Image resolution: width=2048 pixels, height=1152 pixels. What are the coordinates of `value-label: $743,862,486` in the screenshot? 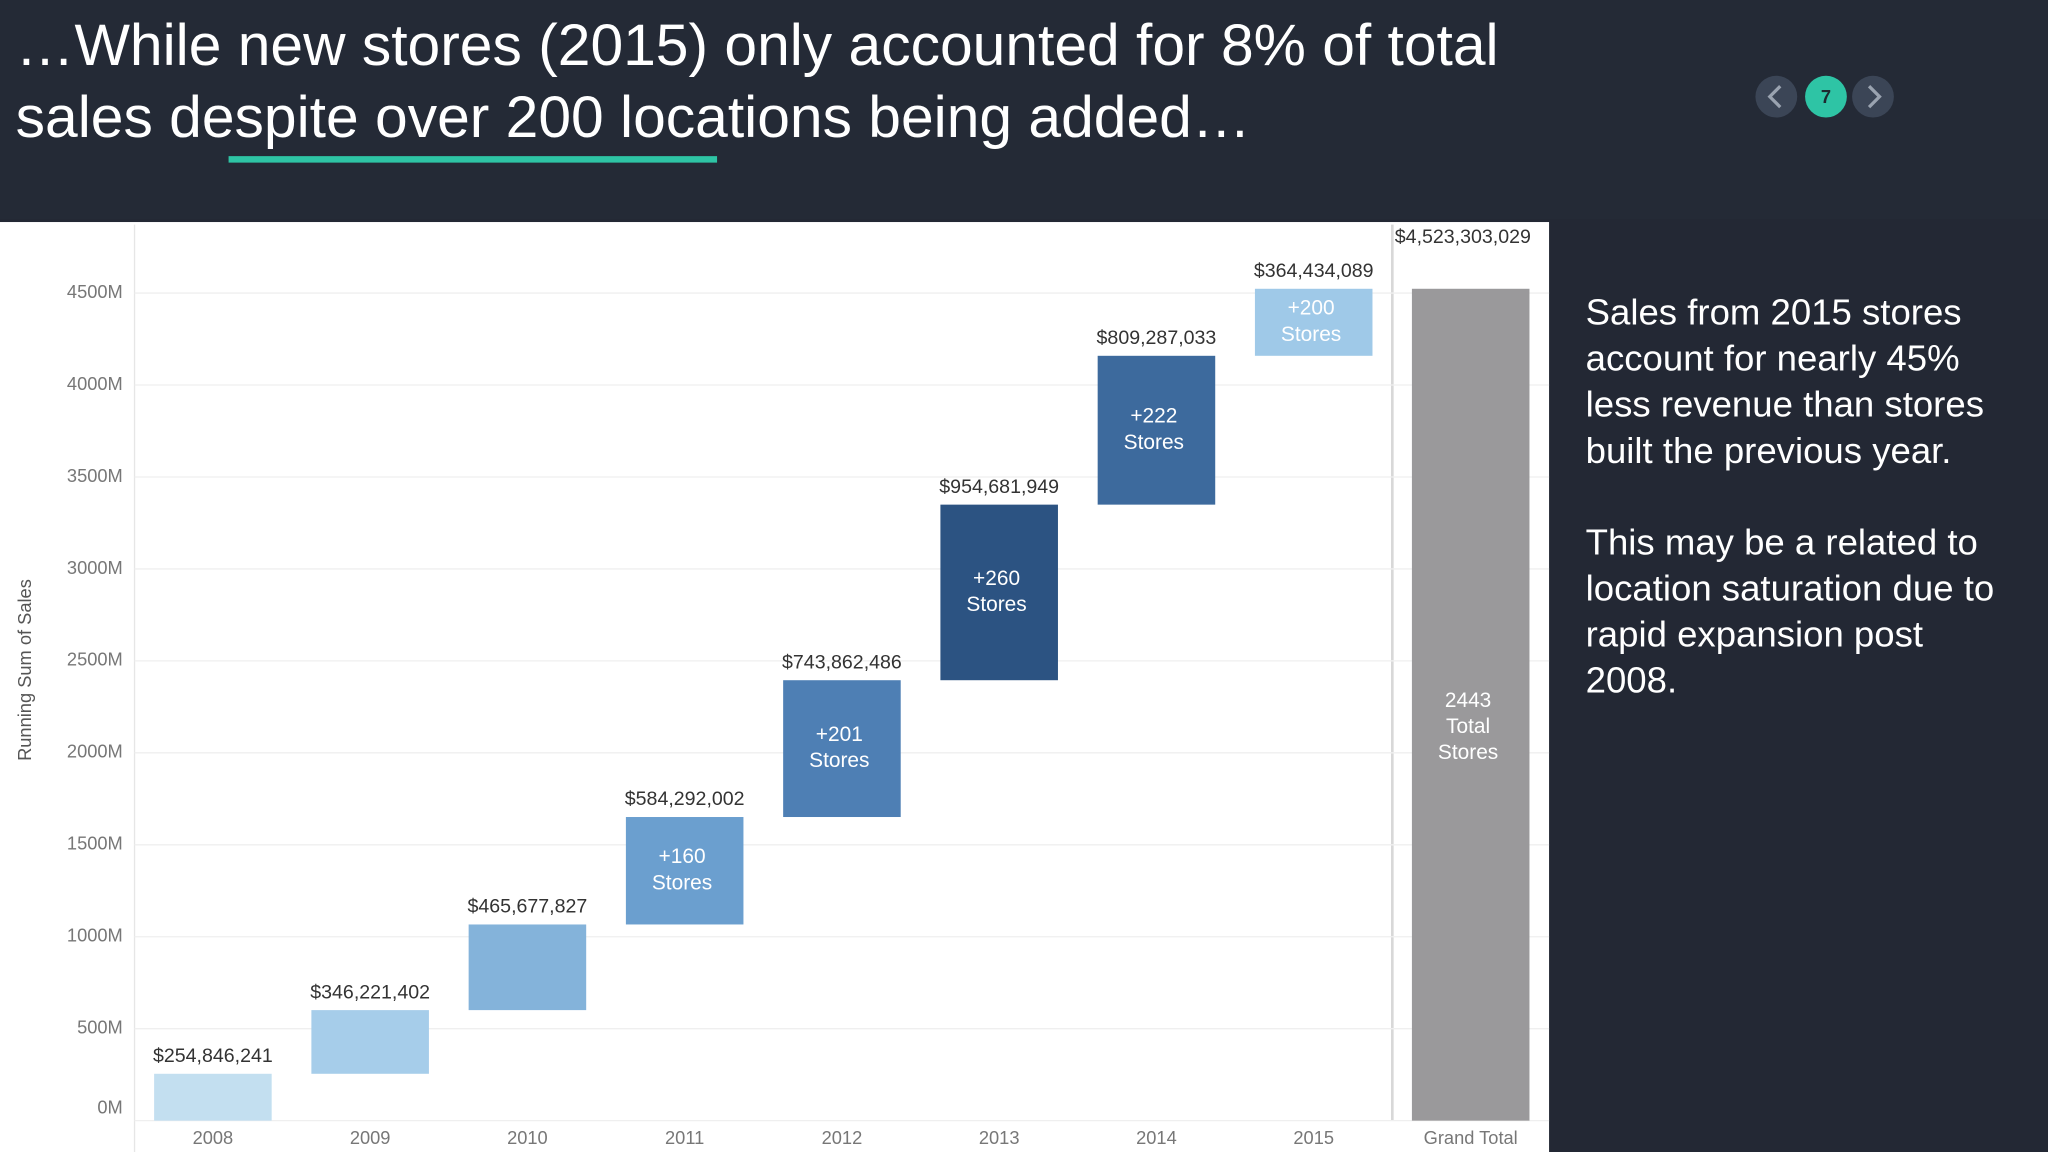 It's located at (842, 662).